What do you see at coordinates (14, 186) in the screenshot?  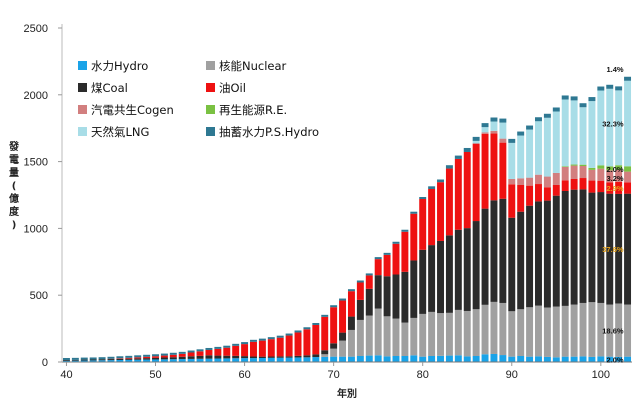 I see `y-axis-title-char: (` at bounding box center [14, 186].